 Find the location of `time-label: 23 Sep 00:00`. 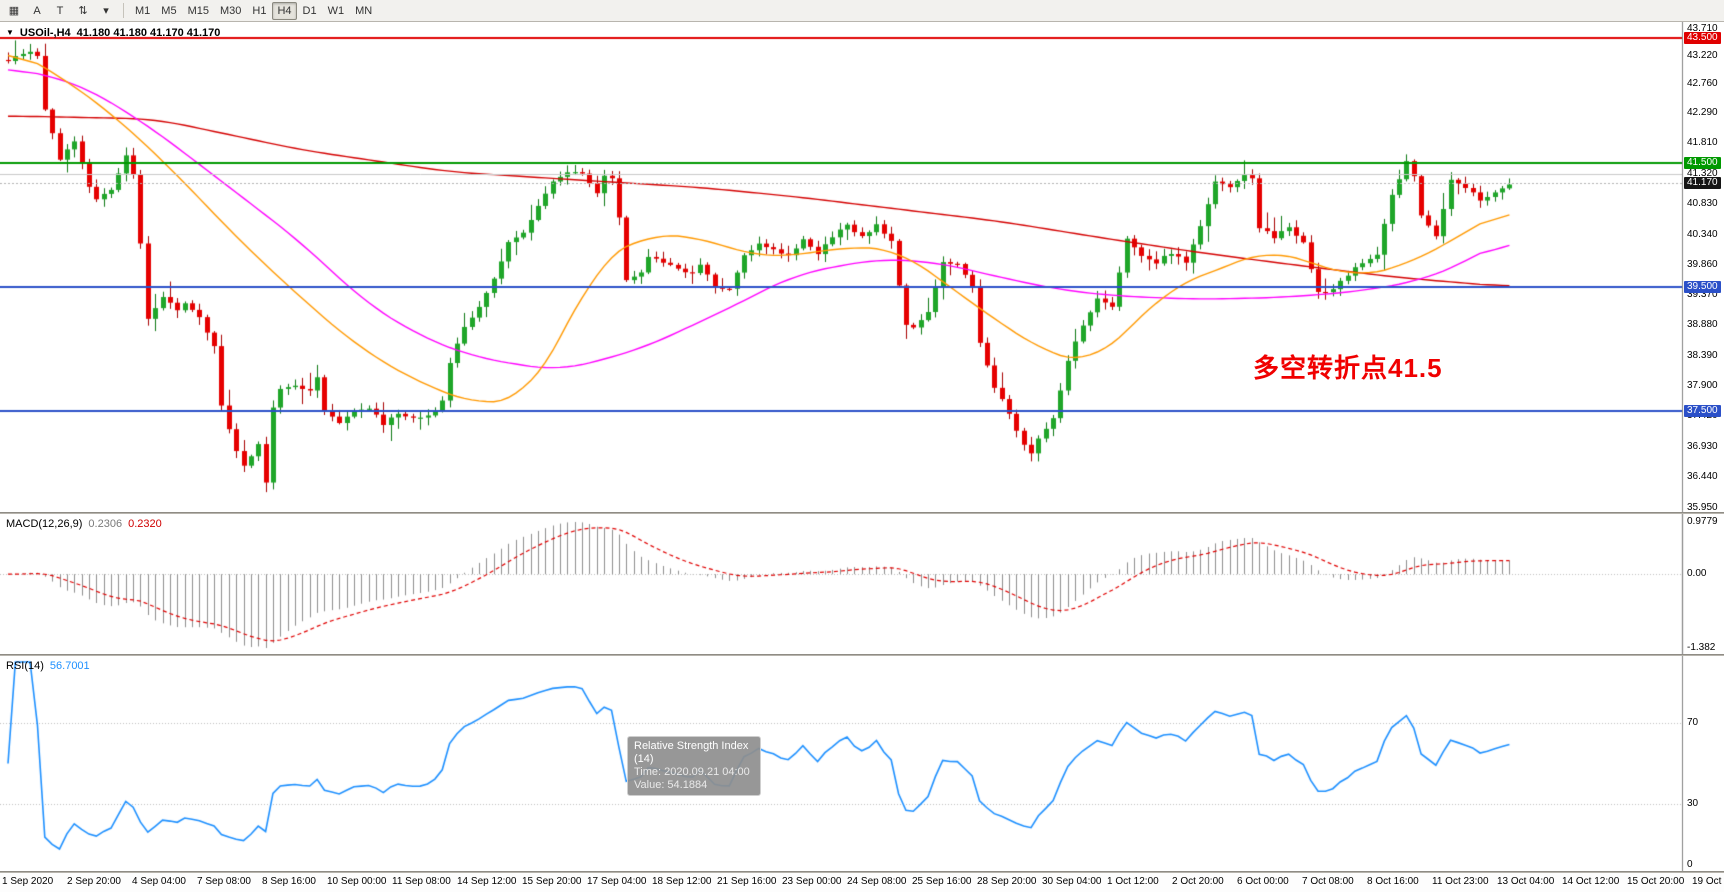

time-label: 23 Sep 00:00 is located at coordinates (812, 881).